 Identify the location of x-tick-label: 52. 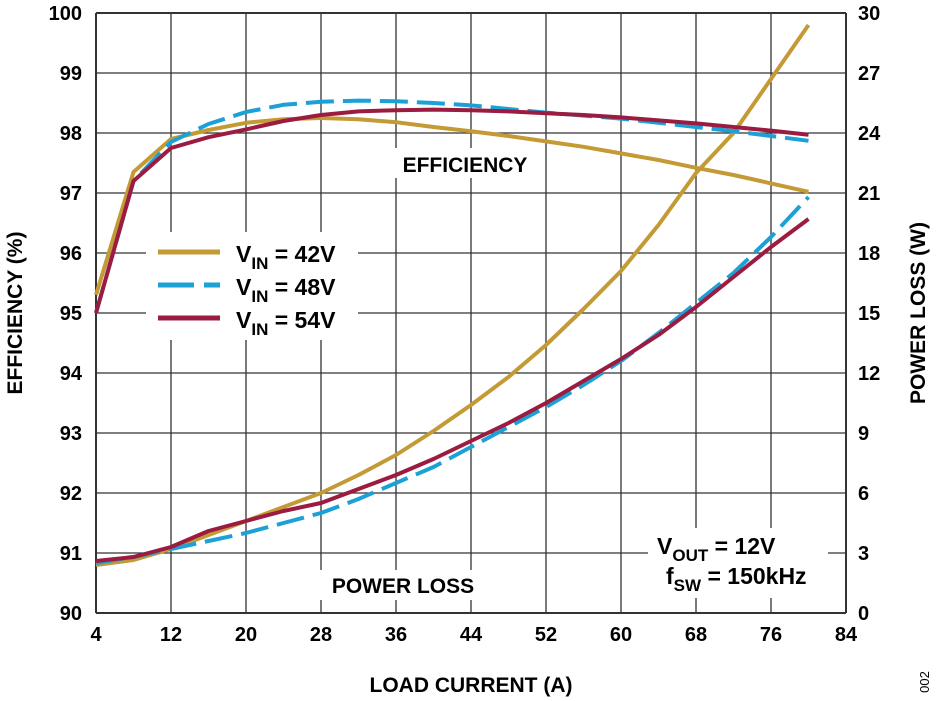
(546, 635).